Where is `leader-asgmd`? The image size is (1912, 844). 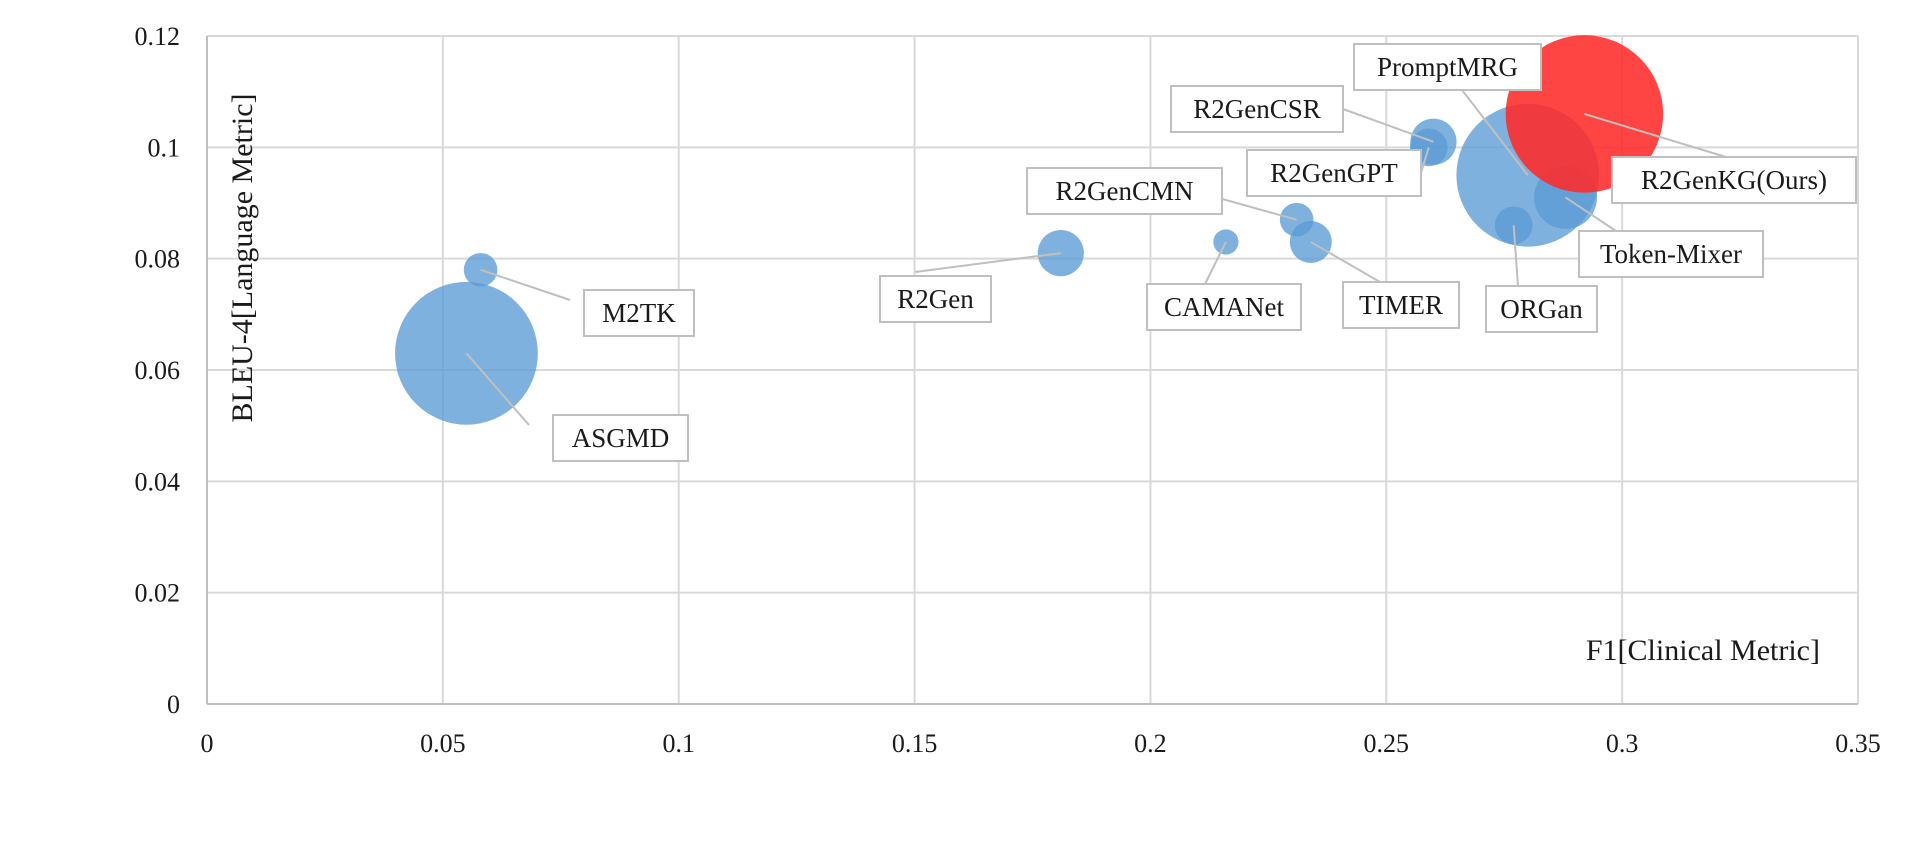
leader-asgmd is located at coordinates (497, 389).